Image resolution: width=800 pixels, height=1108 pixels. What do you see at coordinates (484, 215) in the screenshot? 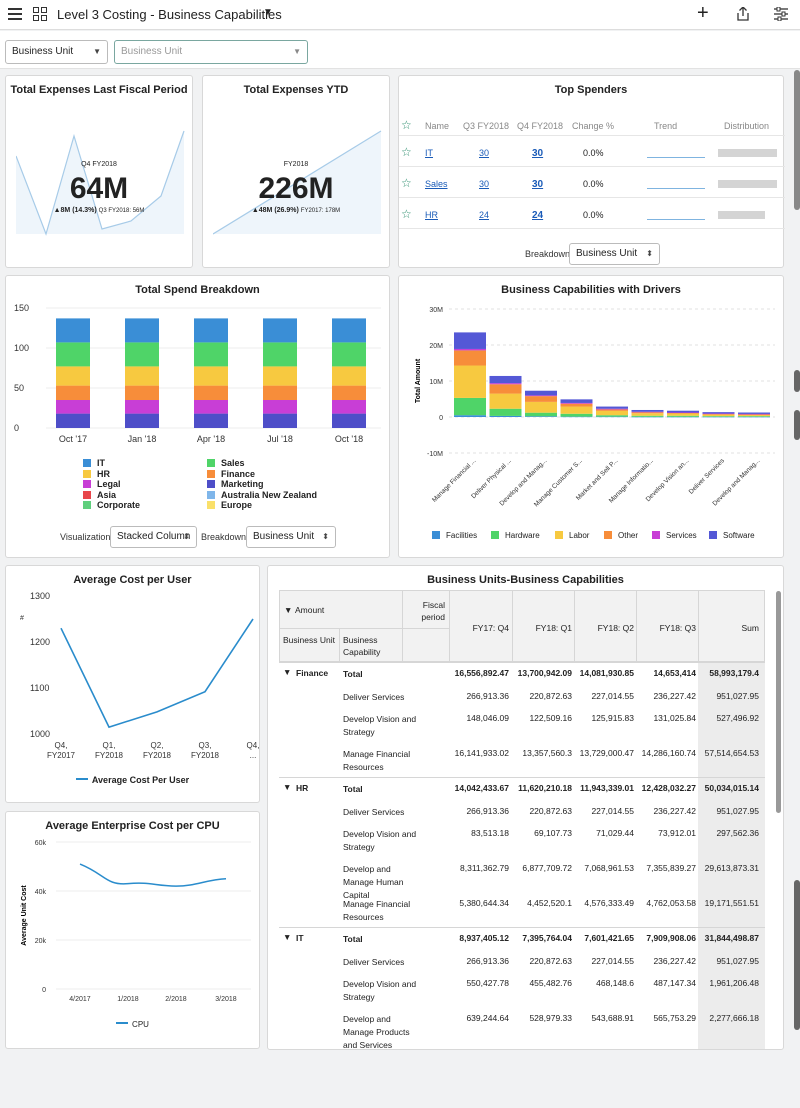
I see `spender-q3-link: 24` at bounding box center [484, 215].